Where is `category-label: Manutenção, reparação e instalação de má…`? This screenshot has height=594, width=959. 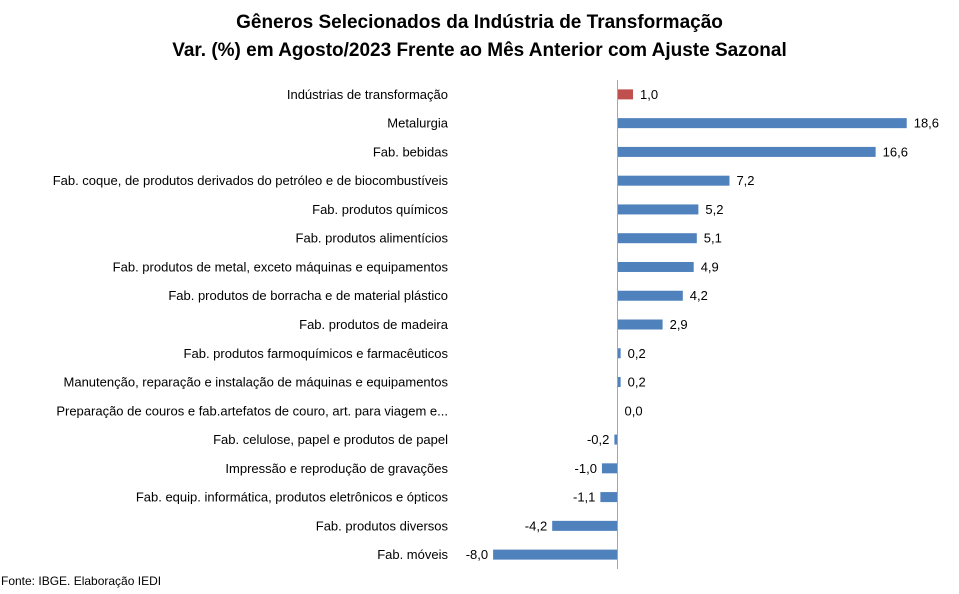
category-label: Manutenção, reparação e instalação de má… is located at coordinates (256, 382).